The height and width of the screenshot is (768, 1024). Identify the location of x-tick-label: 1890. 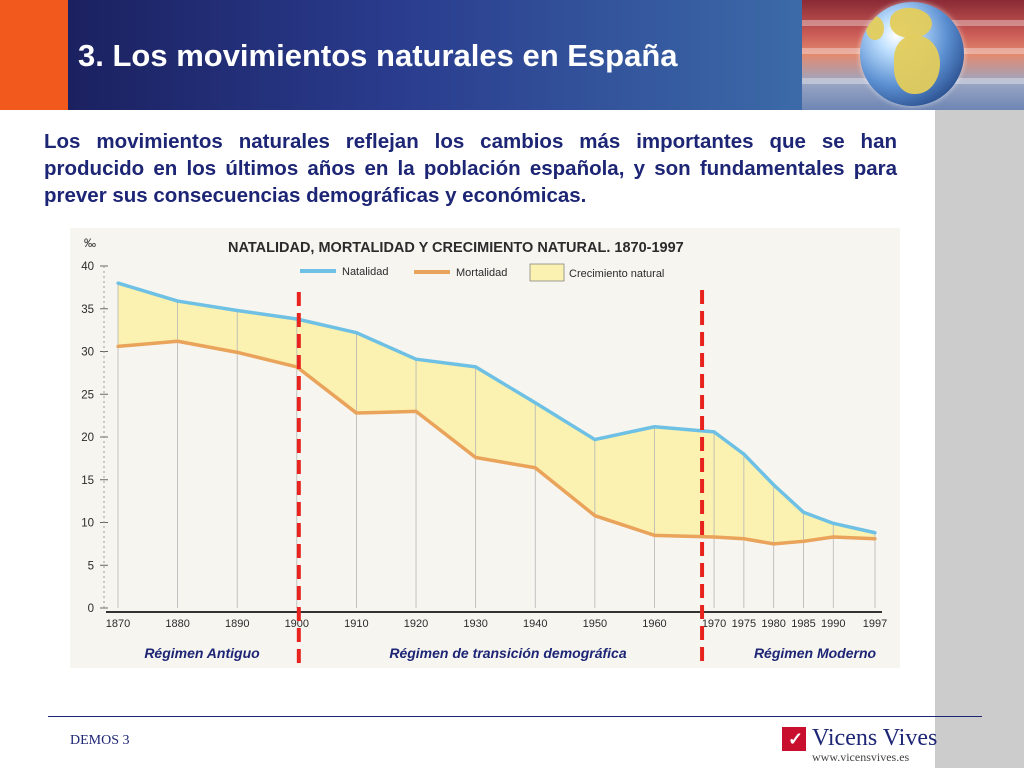
(237, 624).